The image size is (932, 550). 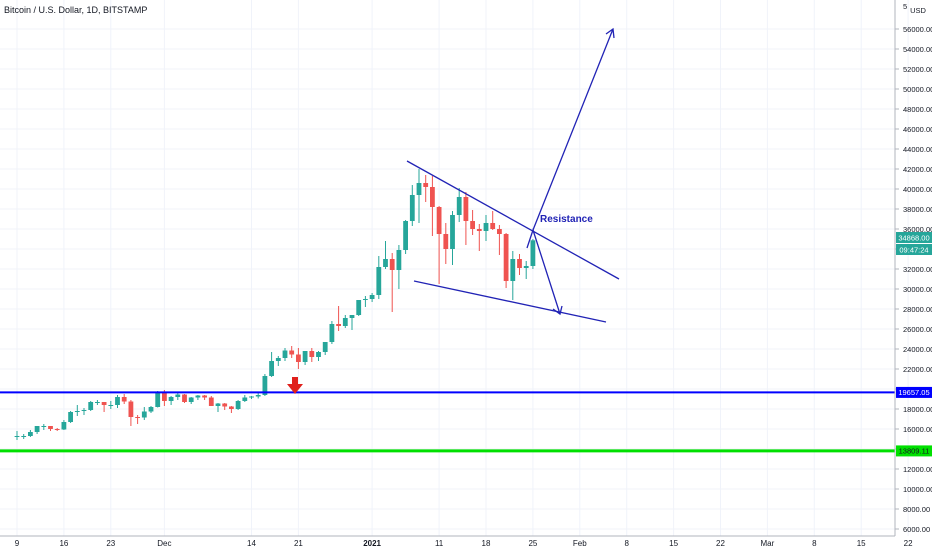 What do you see at coordinates (917, 269) in the screenshot?
I see `price-tick-label: 32000.00` at bounding box center [917, 269].